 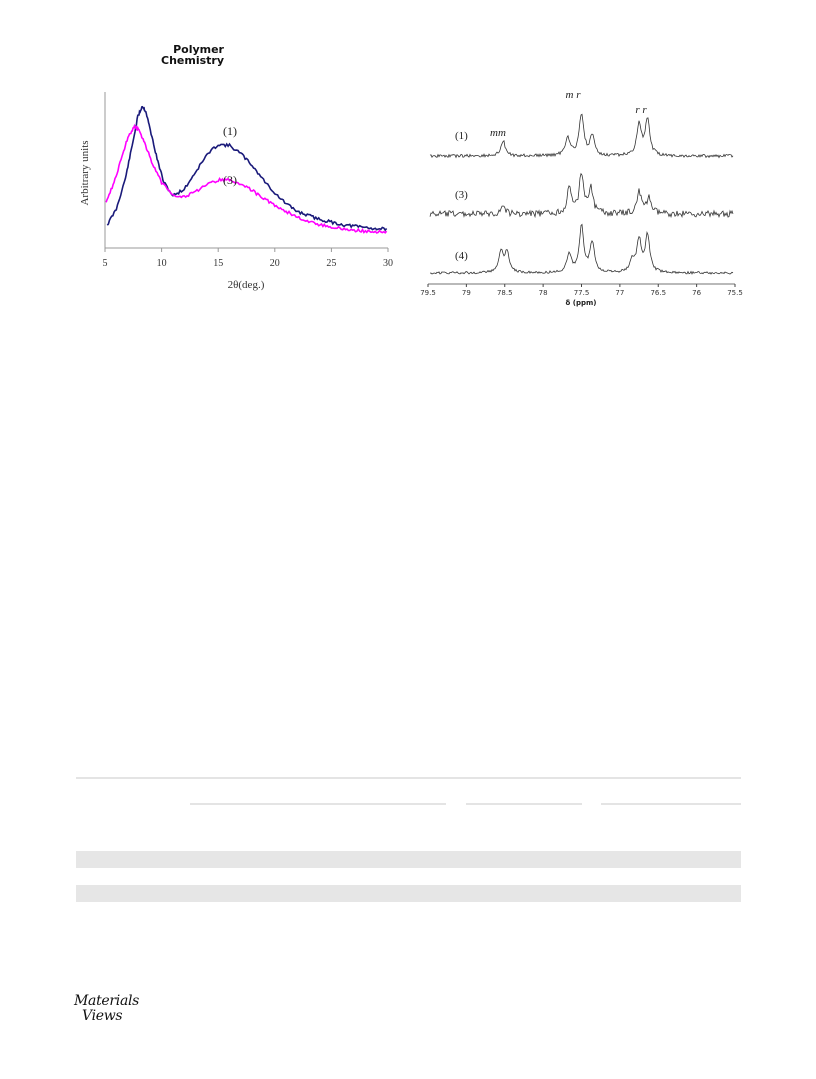 What do you see at coordinates (331, 263) in the screenshot?
I see `xrd-x-tick-label: 25` at bounding box center [331, 263].